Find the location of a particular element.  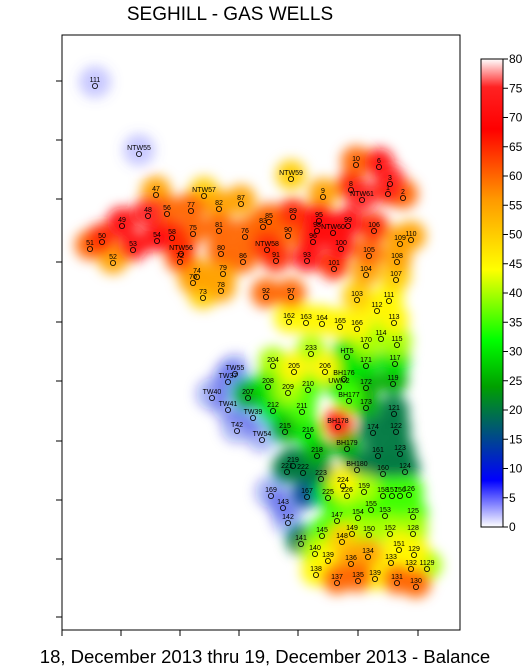

well-label: TW55 is located at coordinates (235, 368).